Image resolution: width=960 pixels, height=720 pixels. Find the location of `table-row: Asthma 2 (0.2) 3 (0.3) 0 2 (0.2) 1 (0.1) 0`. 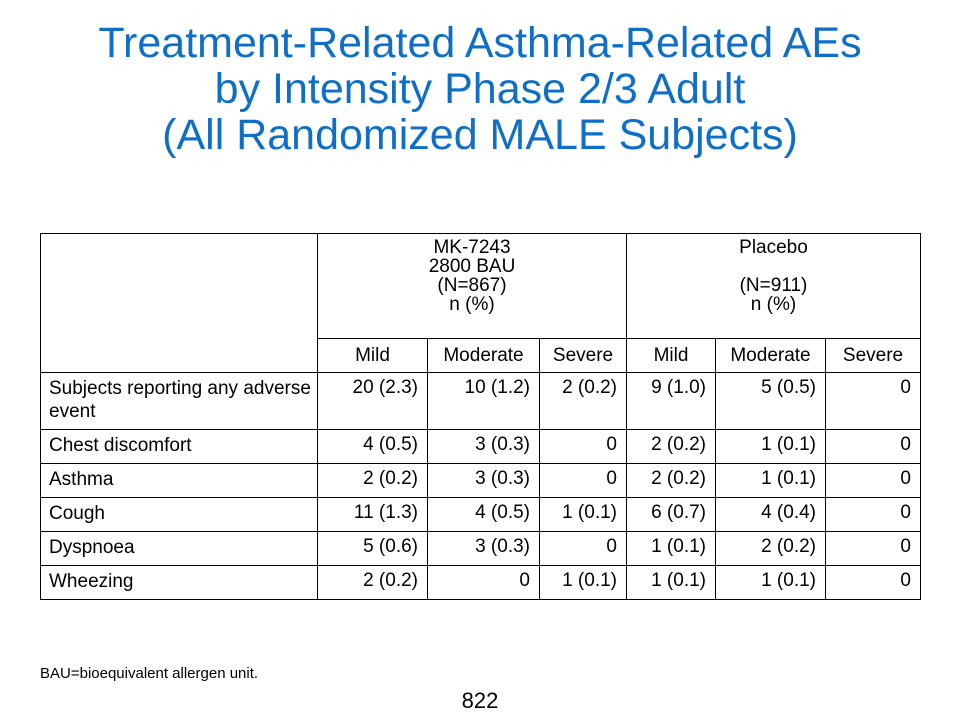

table-row: Asthma 2 (0.2) 3 (0.3) 0 2 (0.2) 1 (0.1) 0 is located at coordinates (480, 480).